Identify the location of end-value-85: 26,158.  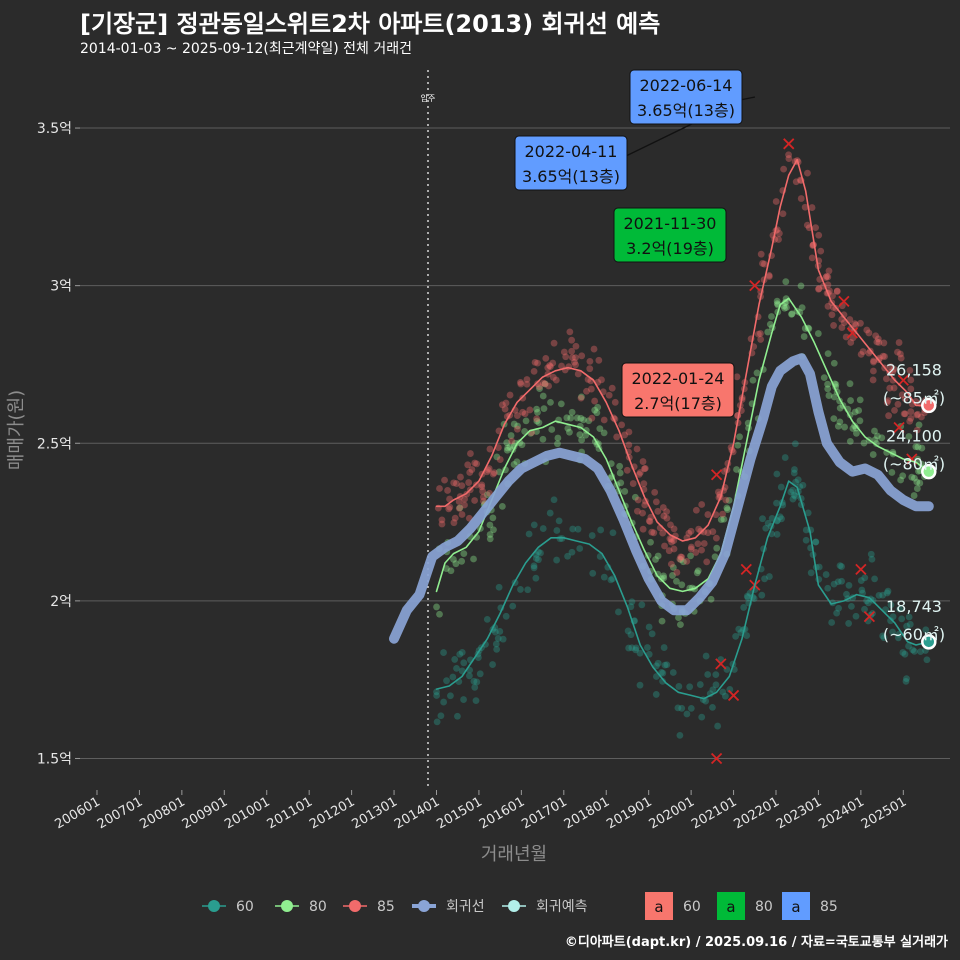
(914, 369).